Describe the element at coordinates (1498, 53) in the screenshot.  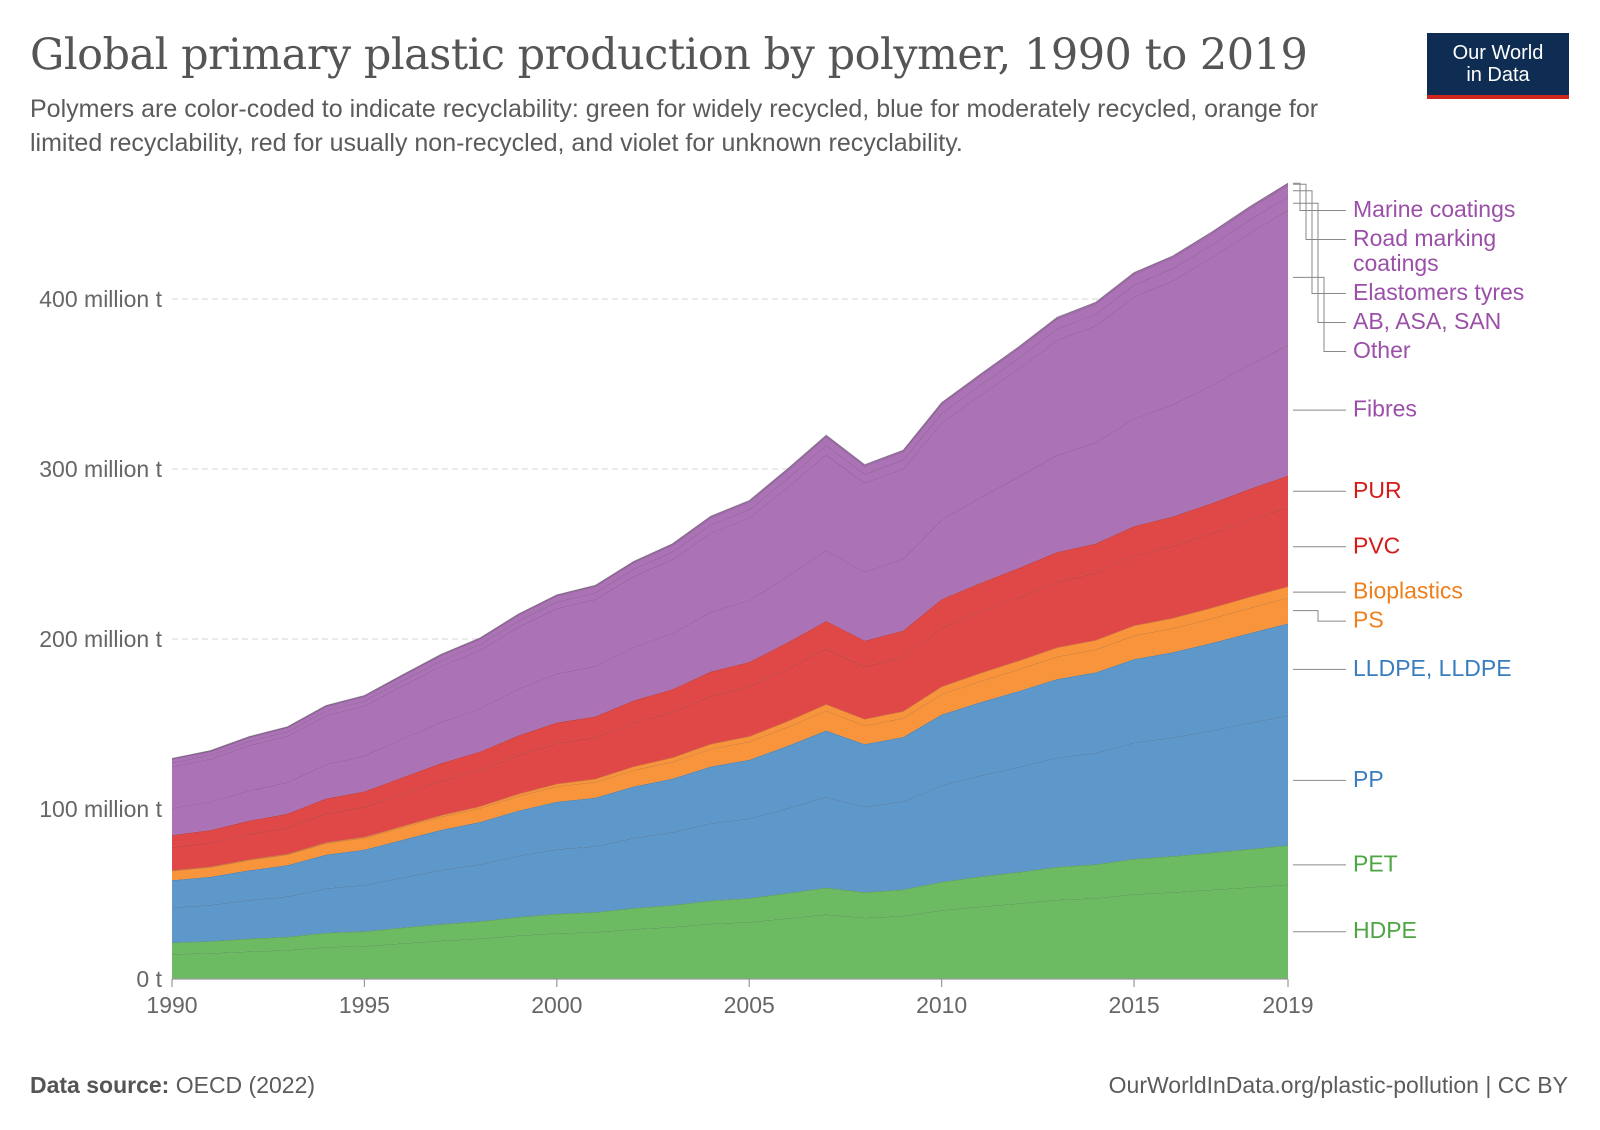
I see `logo-line-1: Our World` at that location.